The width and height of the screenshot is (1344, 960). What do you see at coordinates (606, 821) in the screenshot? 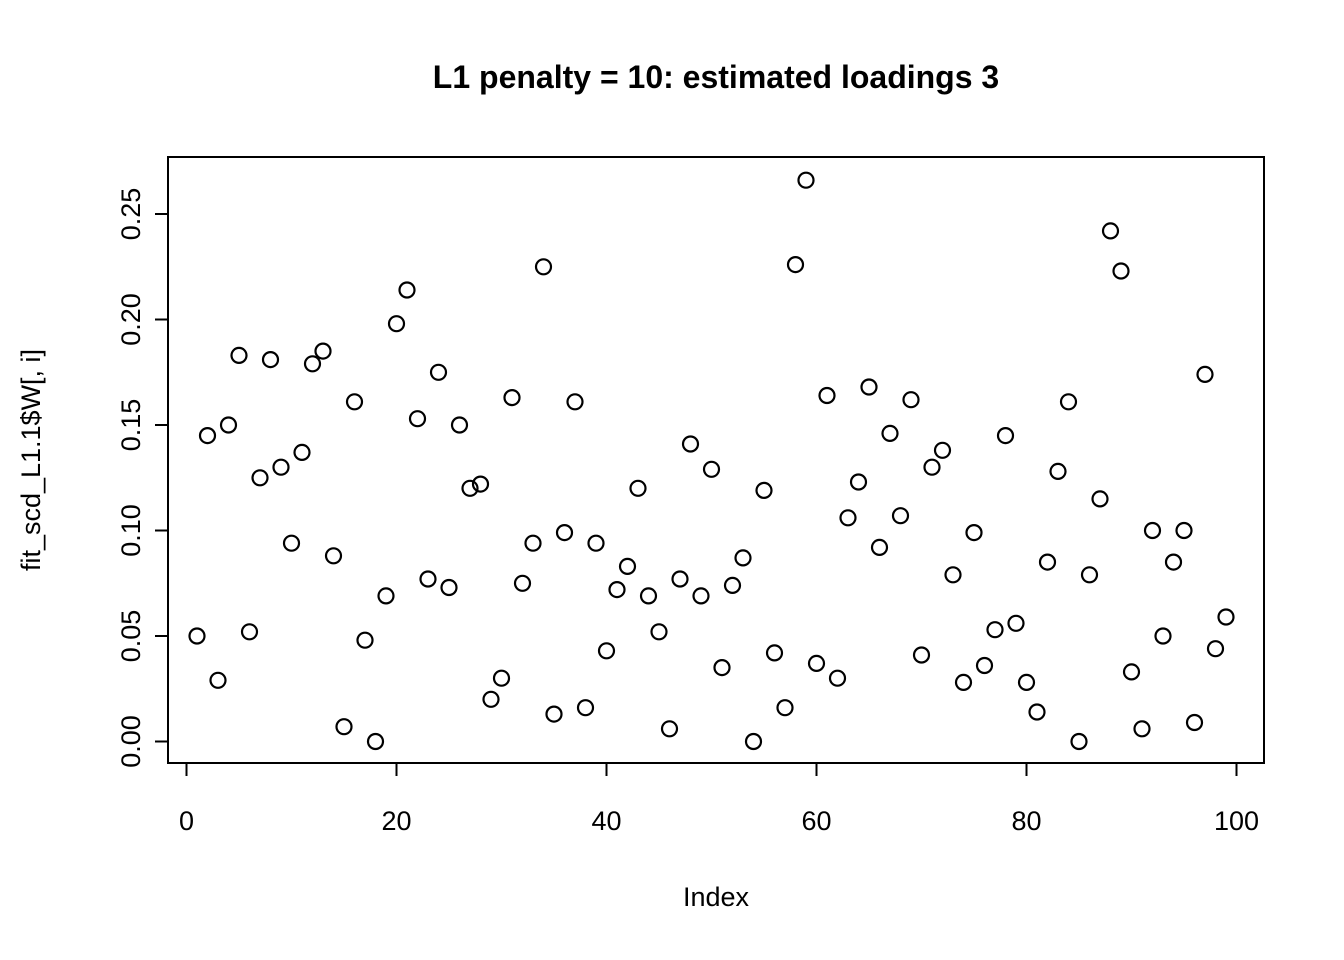
I see `x-tick-label: 40` at bounding box center [606, 821].